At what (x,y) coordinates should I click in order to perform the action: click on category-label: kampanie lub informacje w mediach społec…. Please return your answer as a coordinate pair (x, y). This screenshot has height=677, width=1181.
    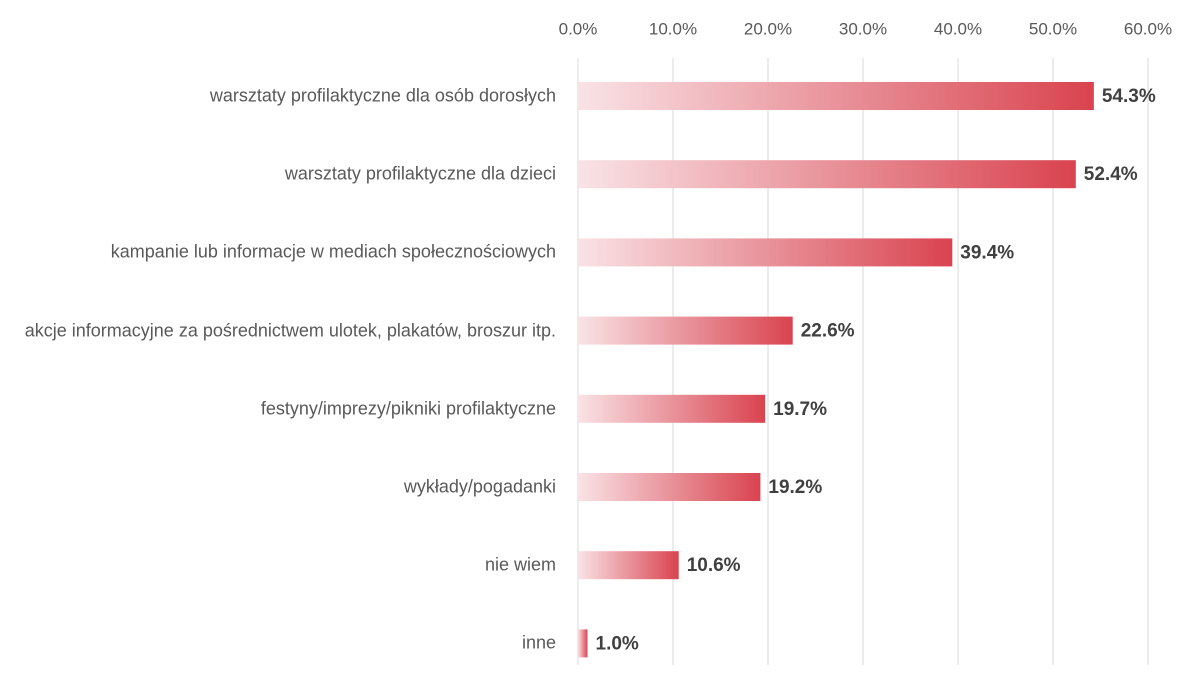
    Looking at the image, I should click on (333, 251).